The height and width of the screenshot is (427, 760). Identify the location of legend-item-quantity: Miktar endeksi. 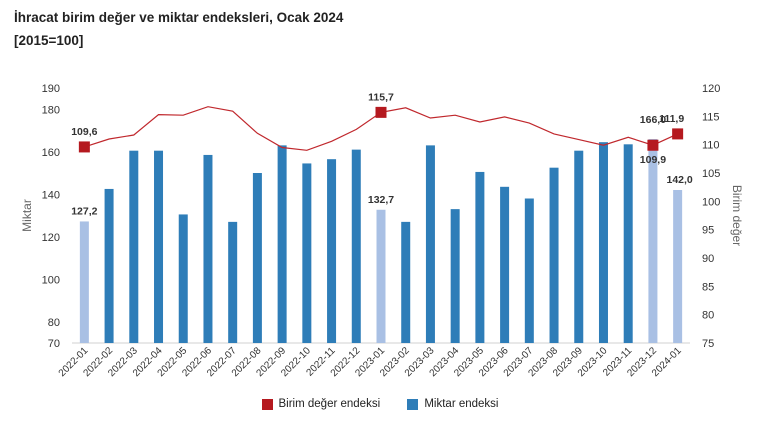
(452, 404).